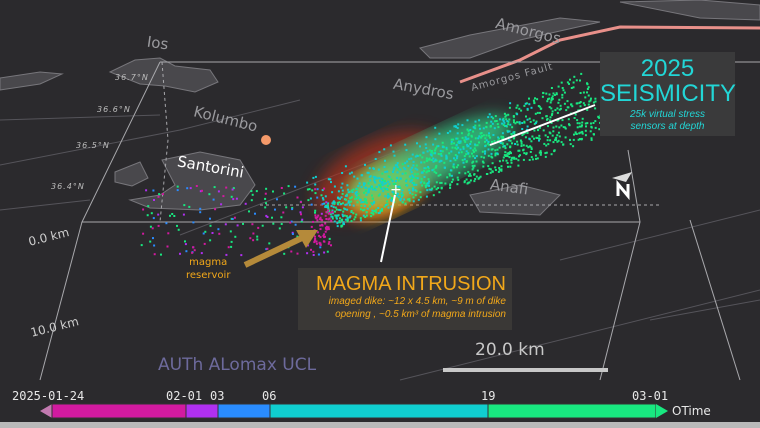 This screenshot has height=428, width=760. What do you see at coordinates (46, 411) in the screenshot?
I see `colorbar-min-arrow` at bounding box center [46, 411].